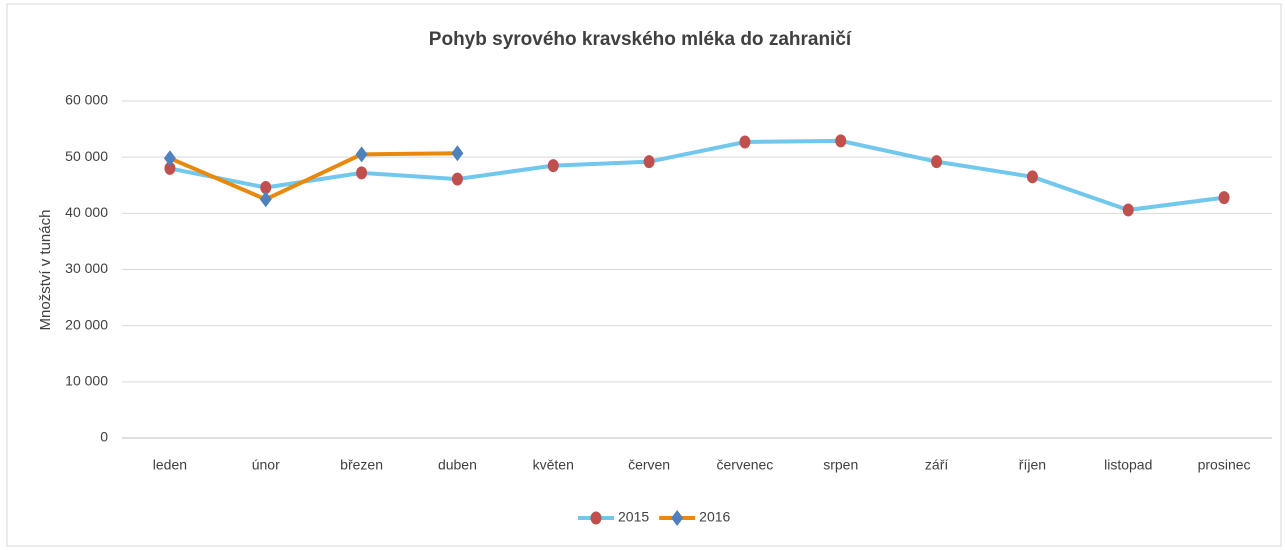 The width and height of the screenshot is (1285, 550). What do you see at coordinates (633, 517) in the screenshot?
I see `legend-label: 2015` at bounding box center [633, 517].